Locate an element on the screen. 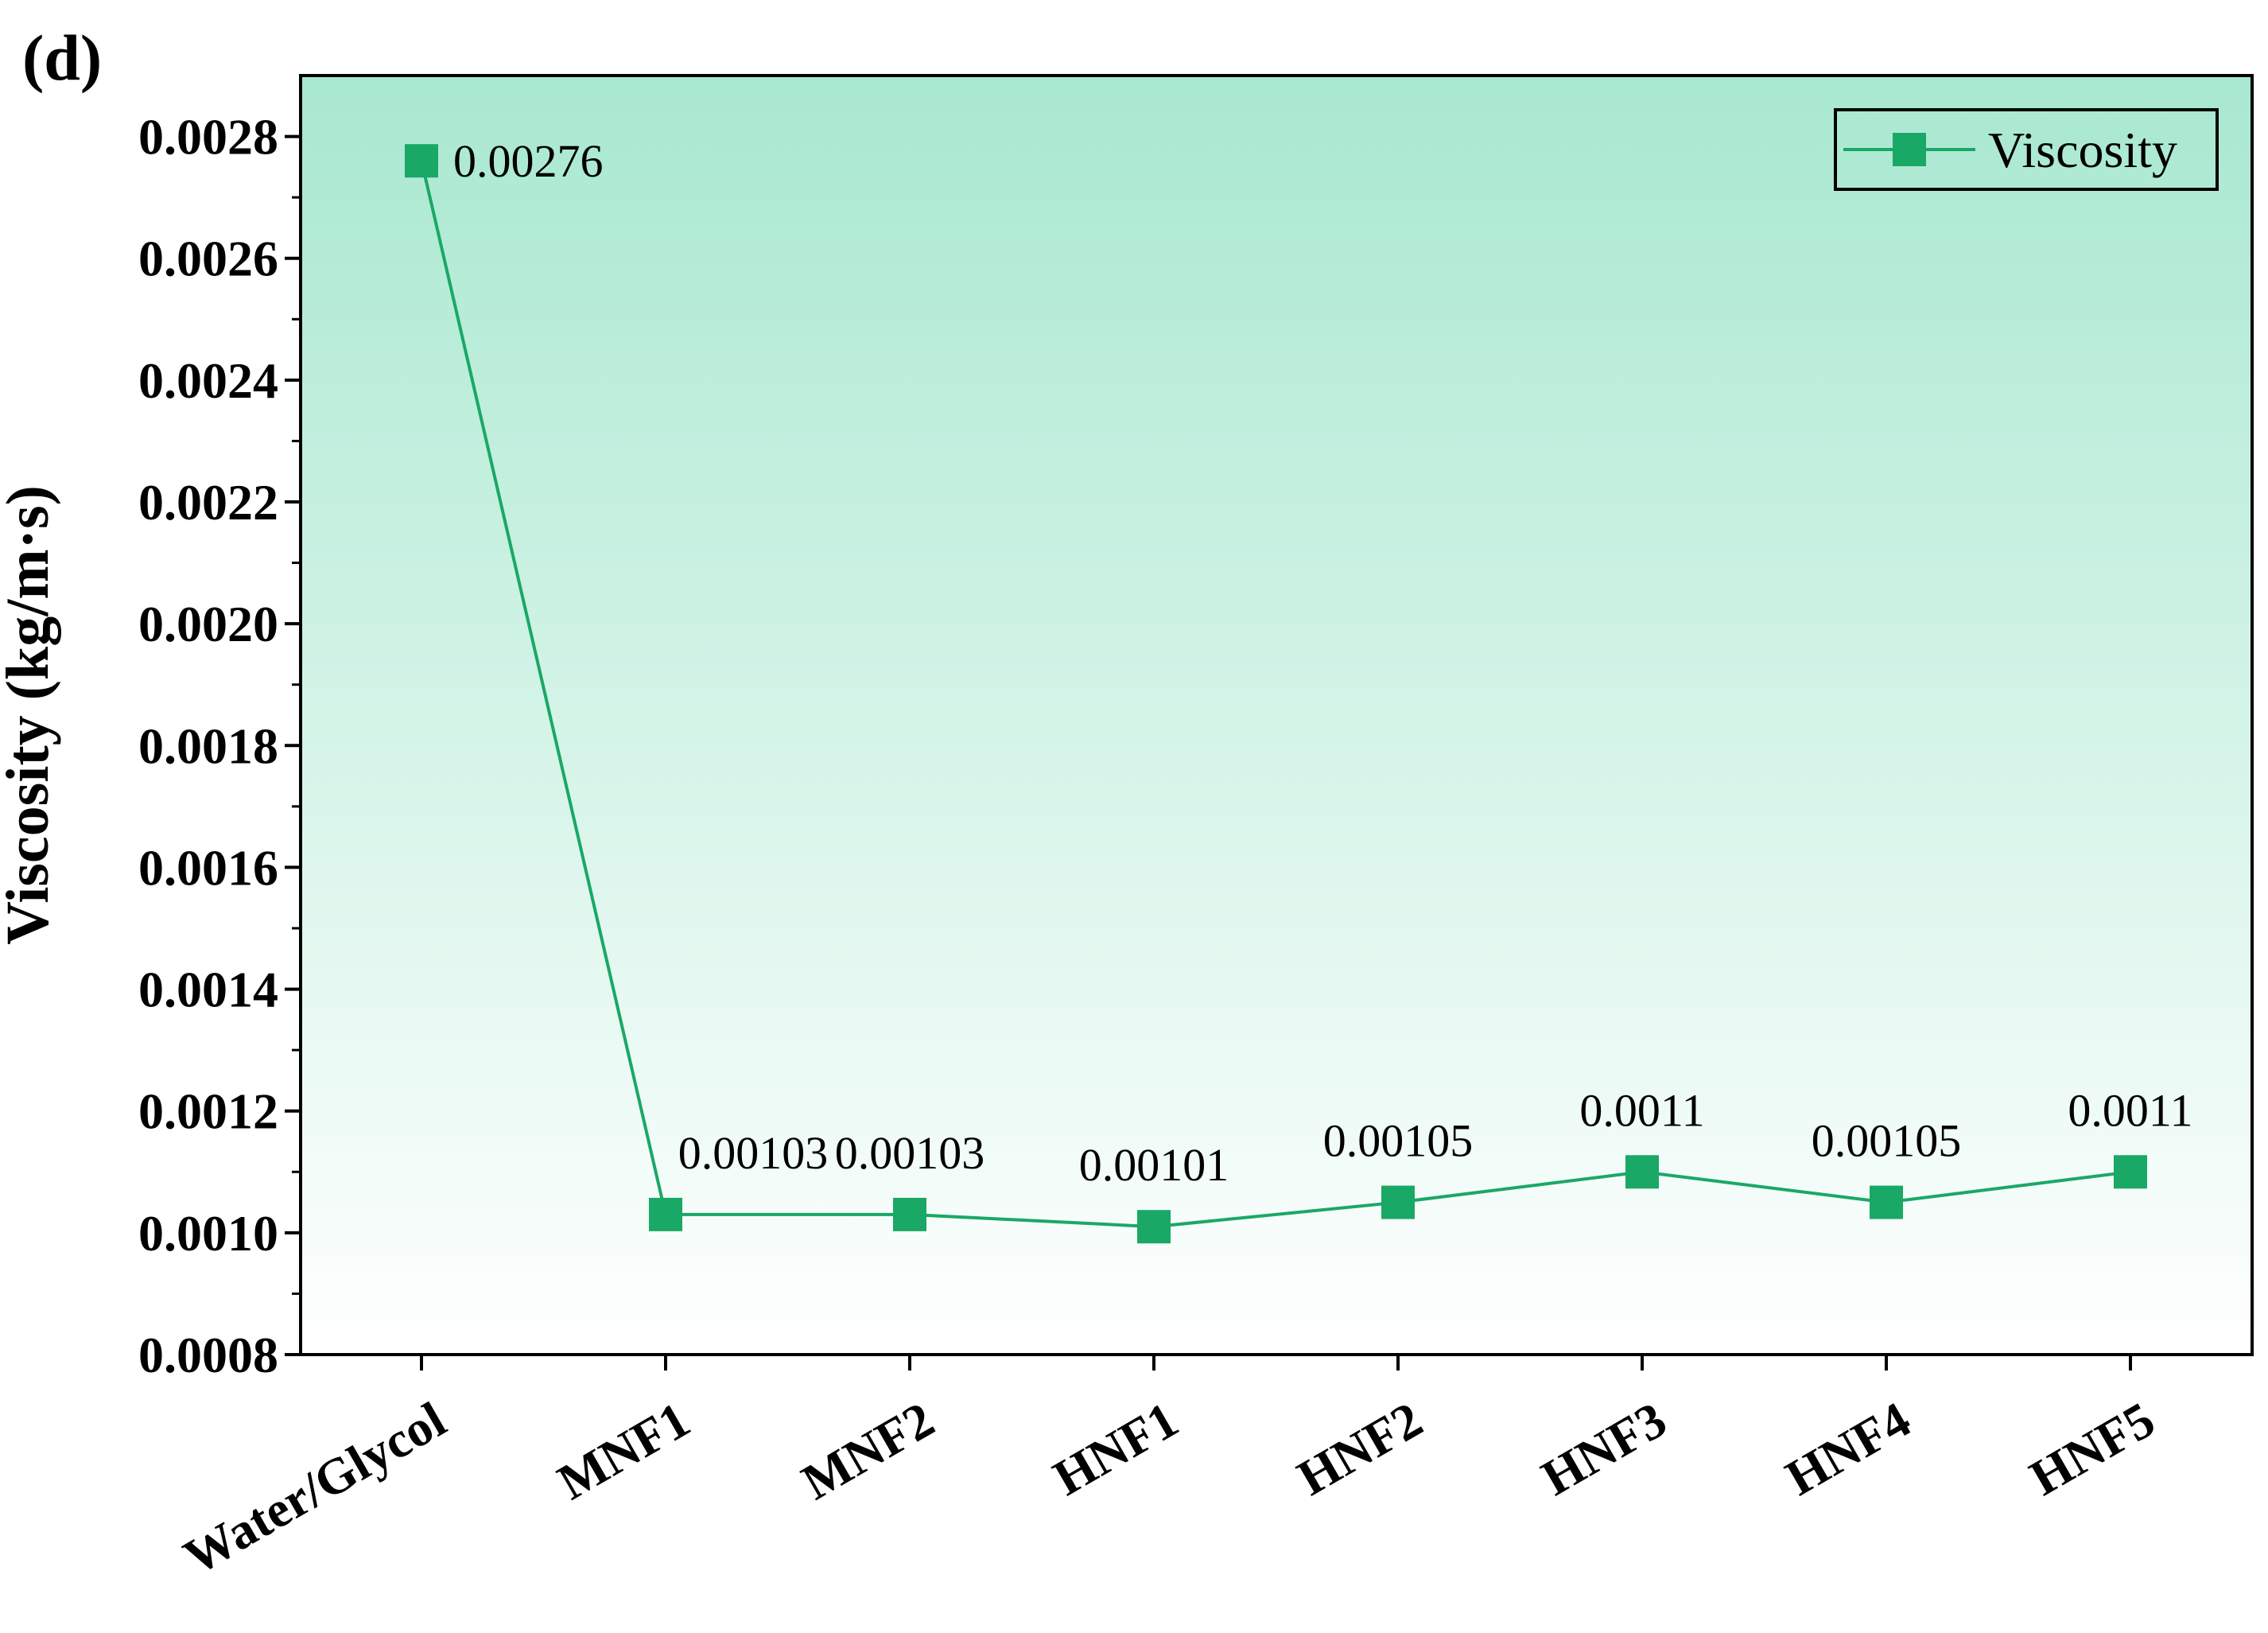 The height and width of the screenshot is (1633, 2268). x-tick-label: HNF2 is located at coordinates (1359, 1449).